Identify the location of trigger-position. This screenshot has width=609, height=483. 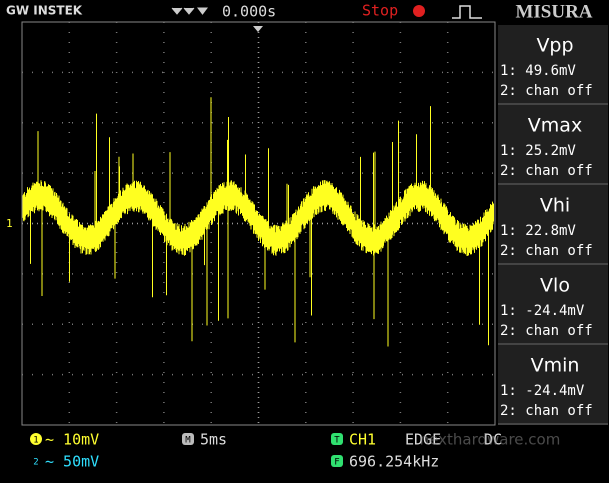
(258, 29).